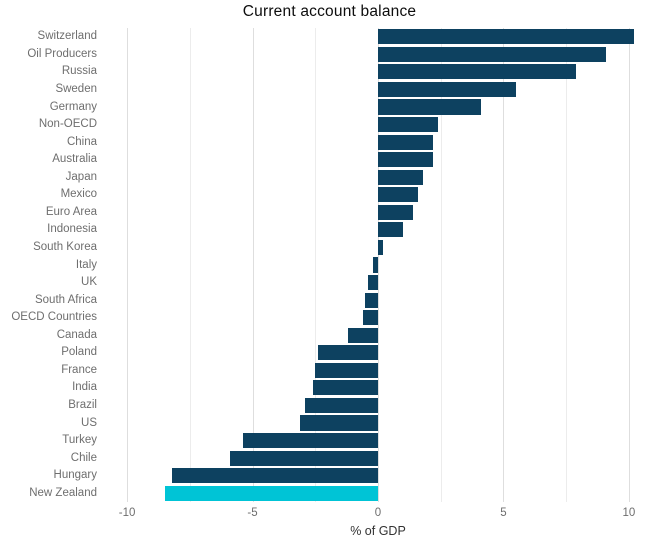 This screenshot has height=545, width=659. What do you see at coordinates (82, 404) in the screenshot?
I see `y-tick-label: Brazil` at bounding box center [82, 404].